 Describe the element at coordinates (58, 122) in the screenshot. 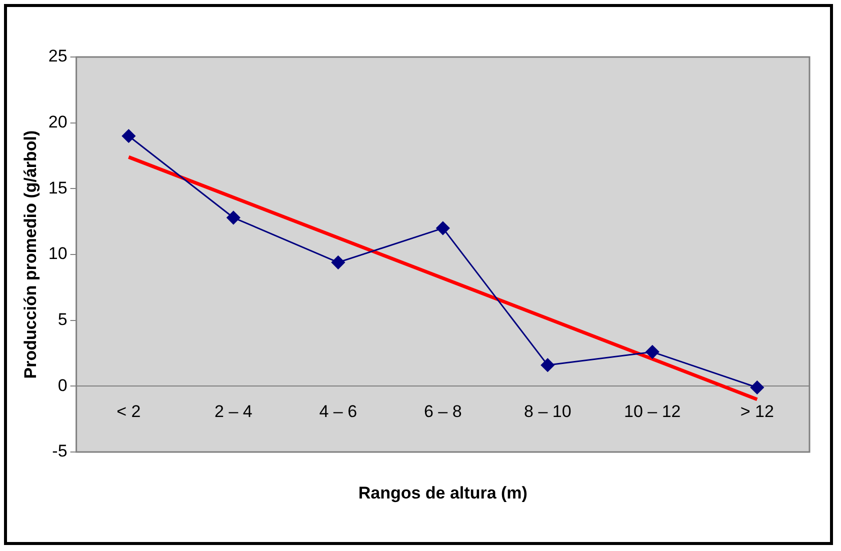

I see `y-tick-label: 20` at that location.